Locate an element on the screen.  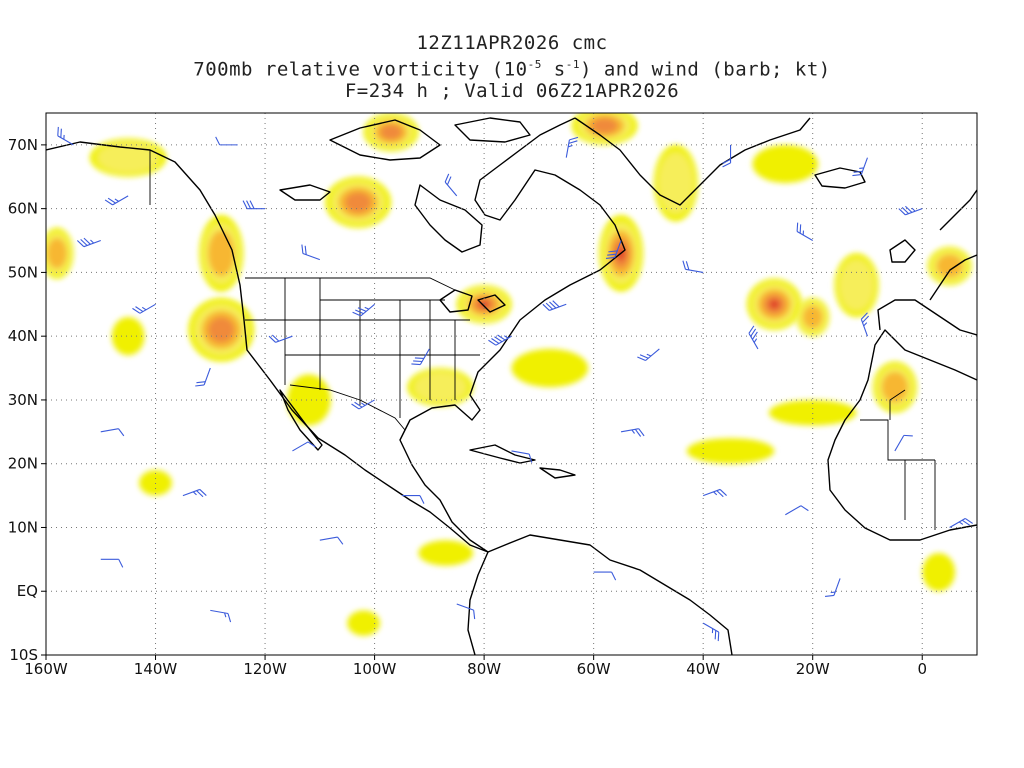
coast-baja is located at coordinates (301, 420).